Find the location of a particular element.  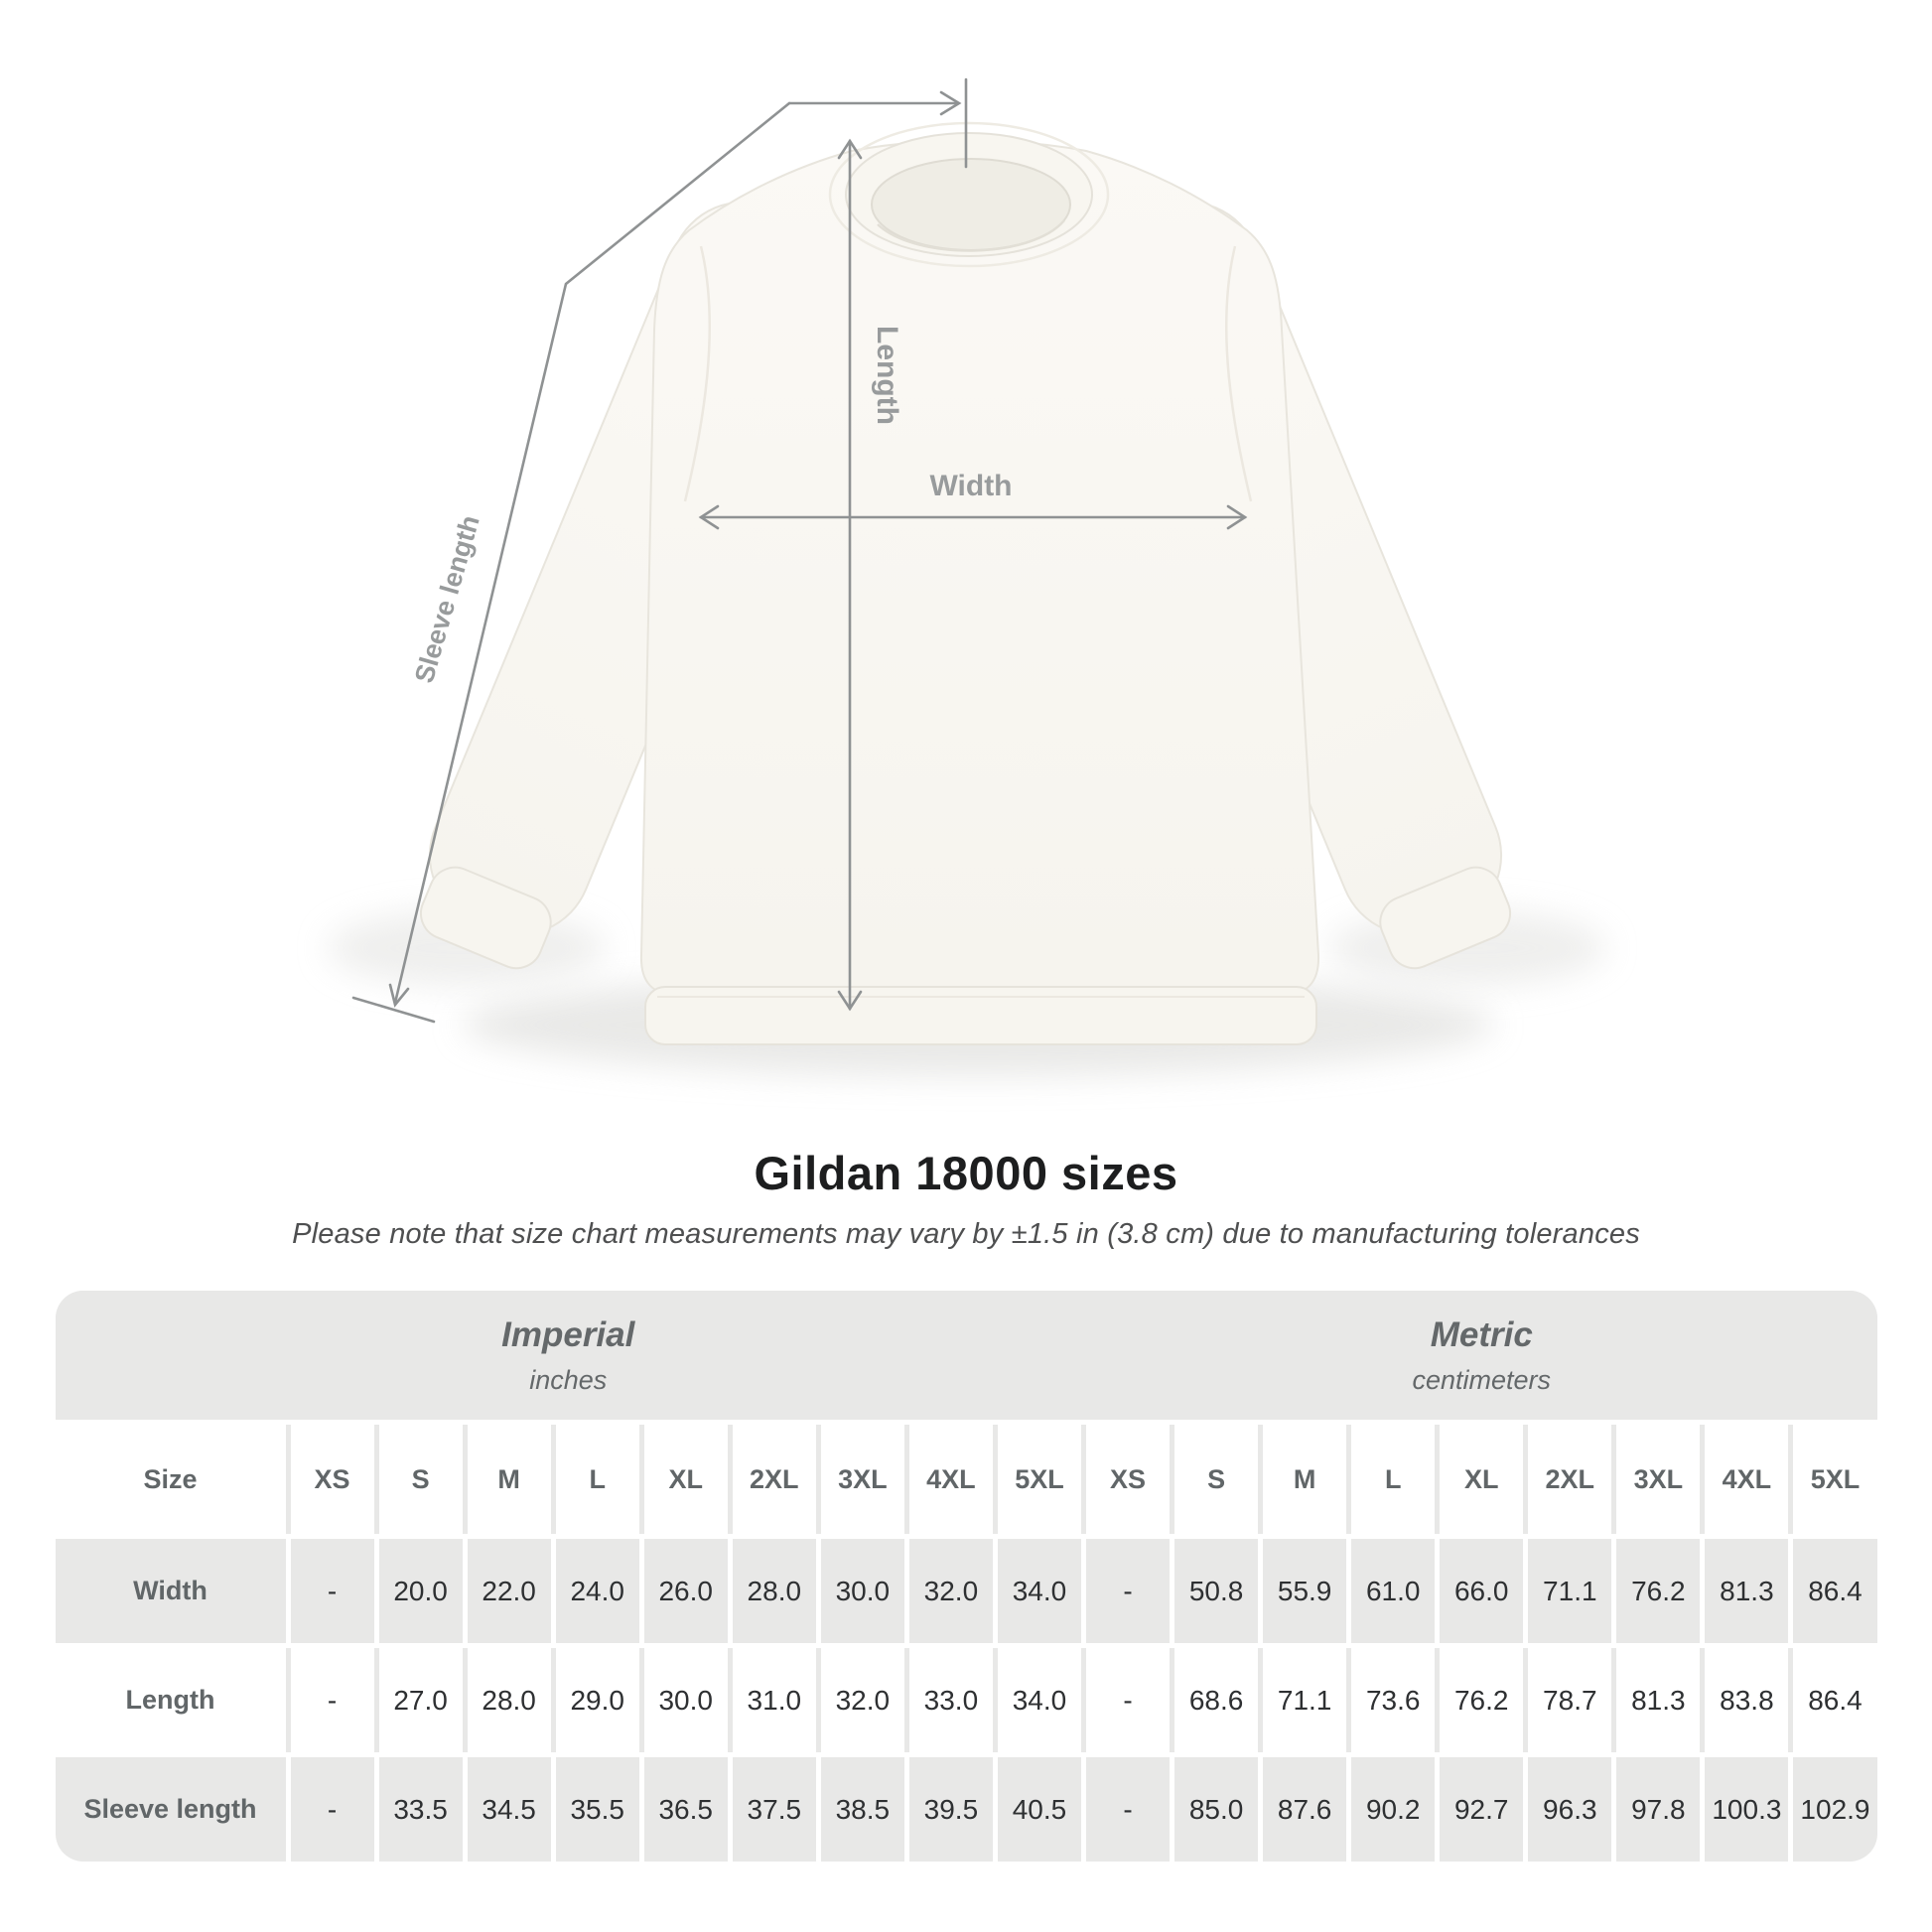

metric-unit: centimeters is located at coordinates (1482, 1379).